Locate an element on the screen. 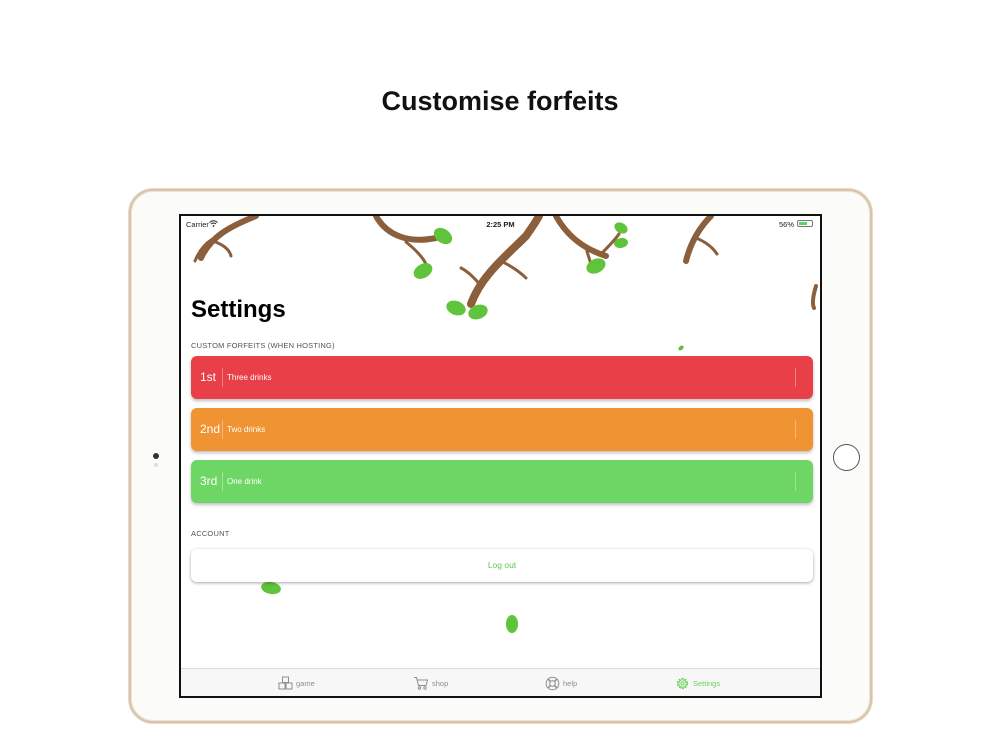 The image size is (1000, 750). forfeit-row-3rd: 3rd One drink is located at coordinates (502, 481).